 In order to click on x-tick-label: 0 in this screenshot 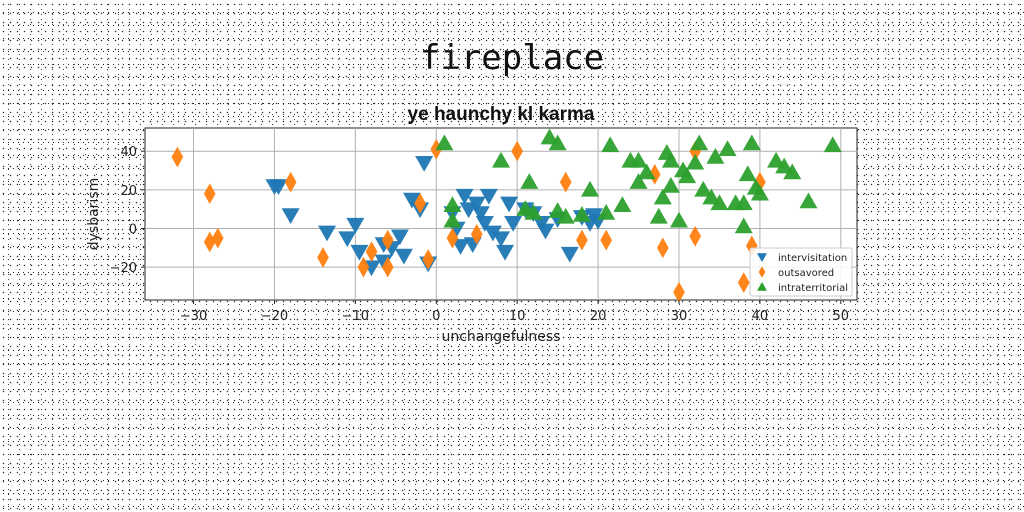, I will do `click(436, 316)`.